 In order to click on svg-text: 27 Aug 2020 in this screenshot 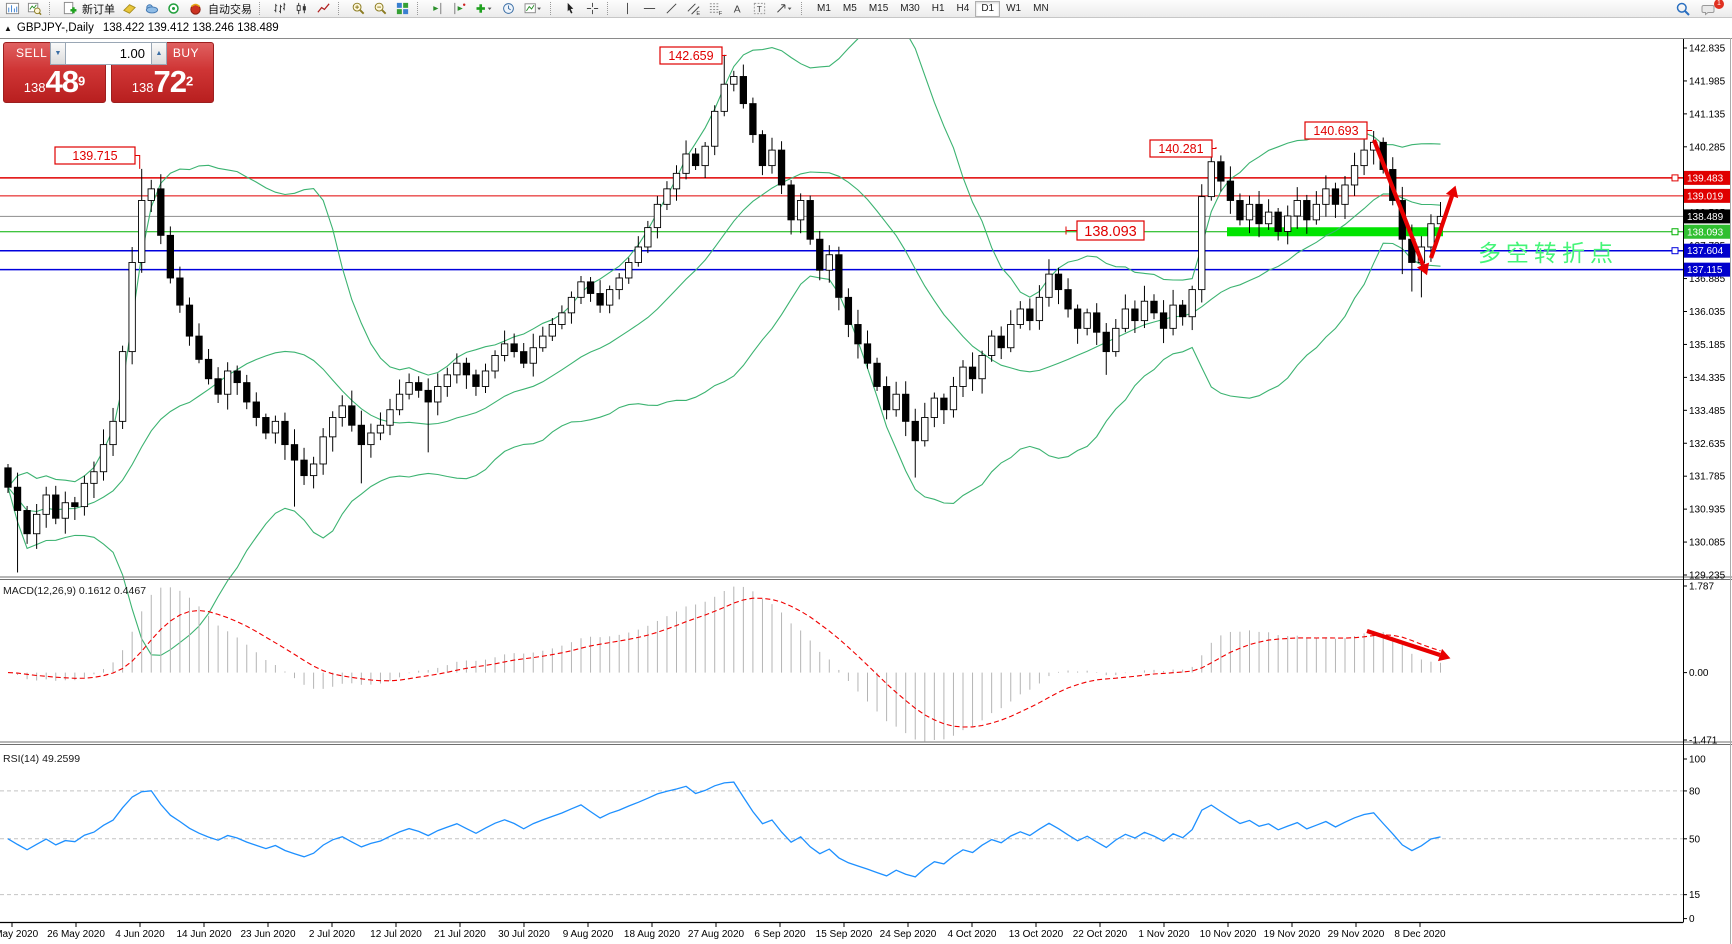, I will do `click(716, 934)`.